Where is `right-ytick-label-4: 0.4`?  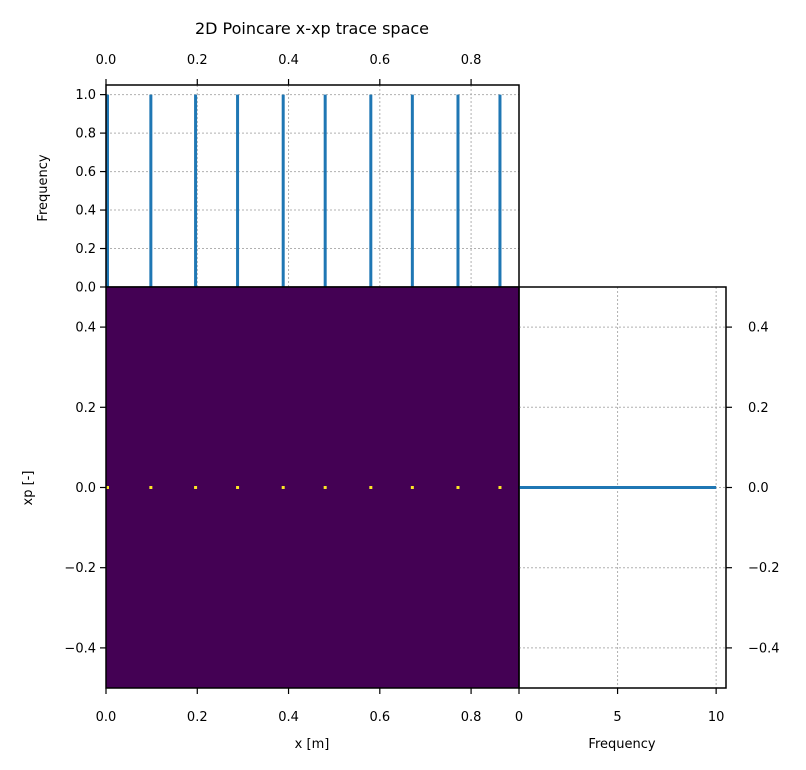
right-ytick-label-4: 0.4 is located at coordinates (758, 328).